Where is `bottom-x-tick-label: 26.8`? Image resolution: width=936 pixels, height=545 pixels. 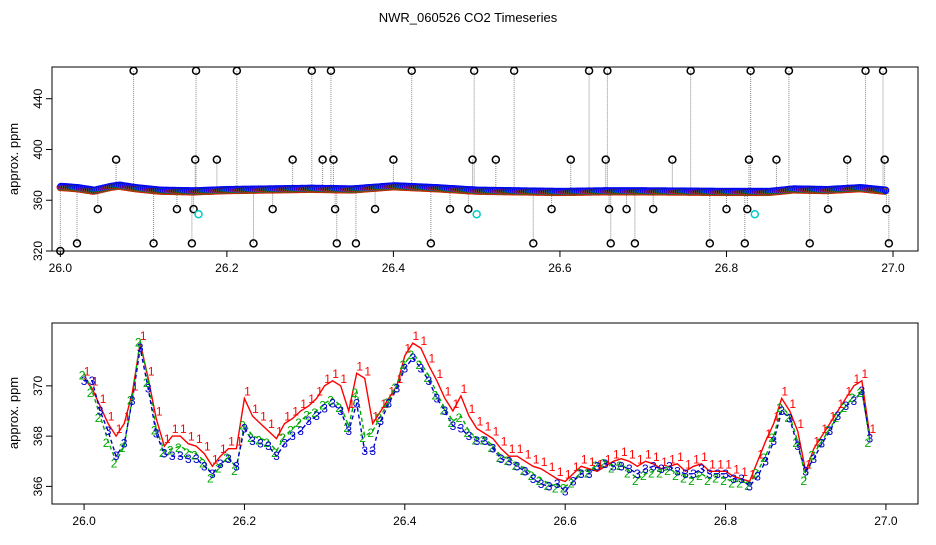 bottom-x-tick-label: 26.8 is located at coordinates (726, 521).